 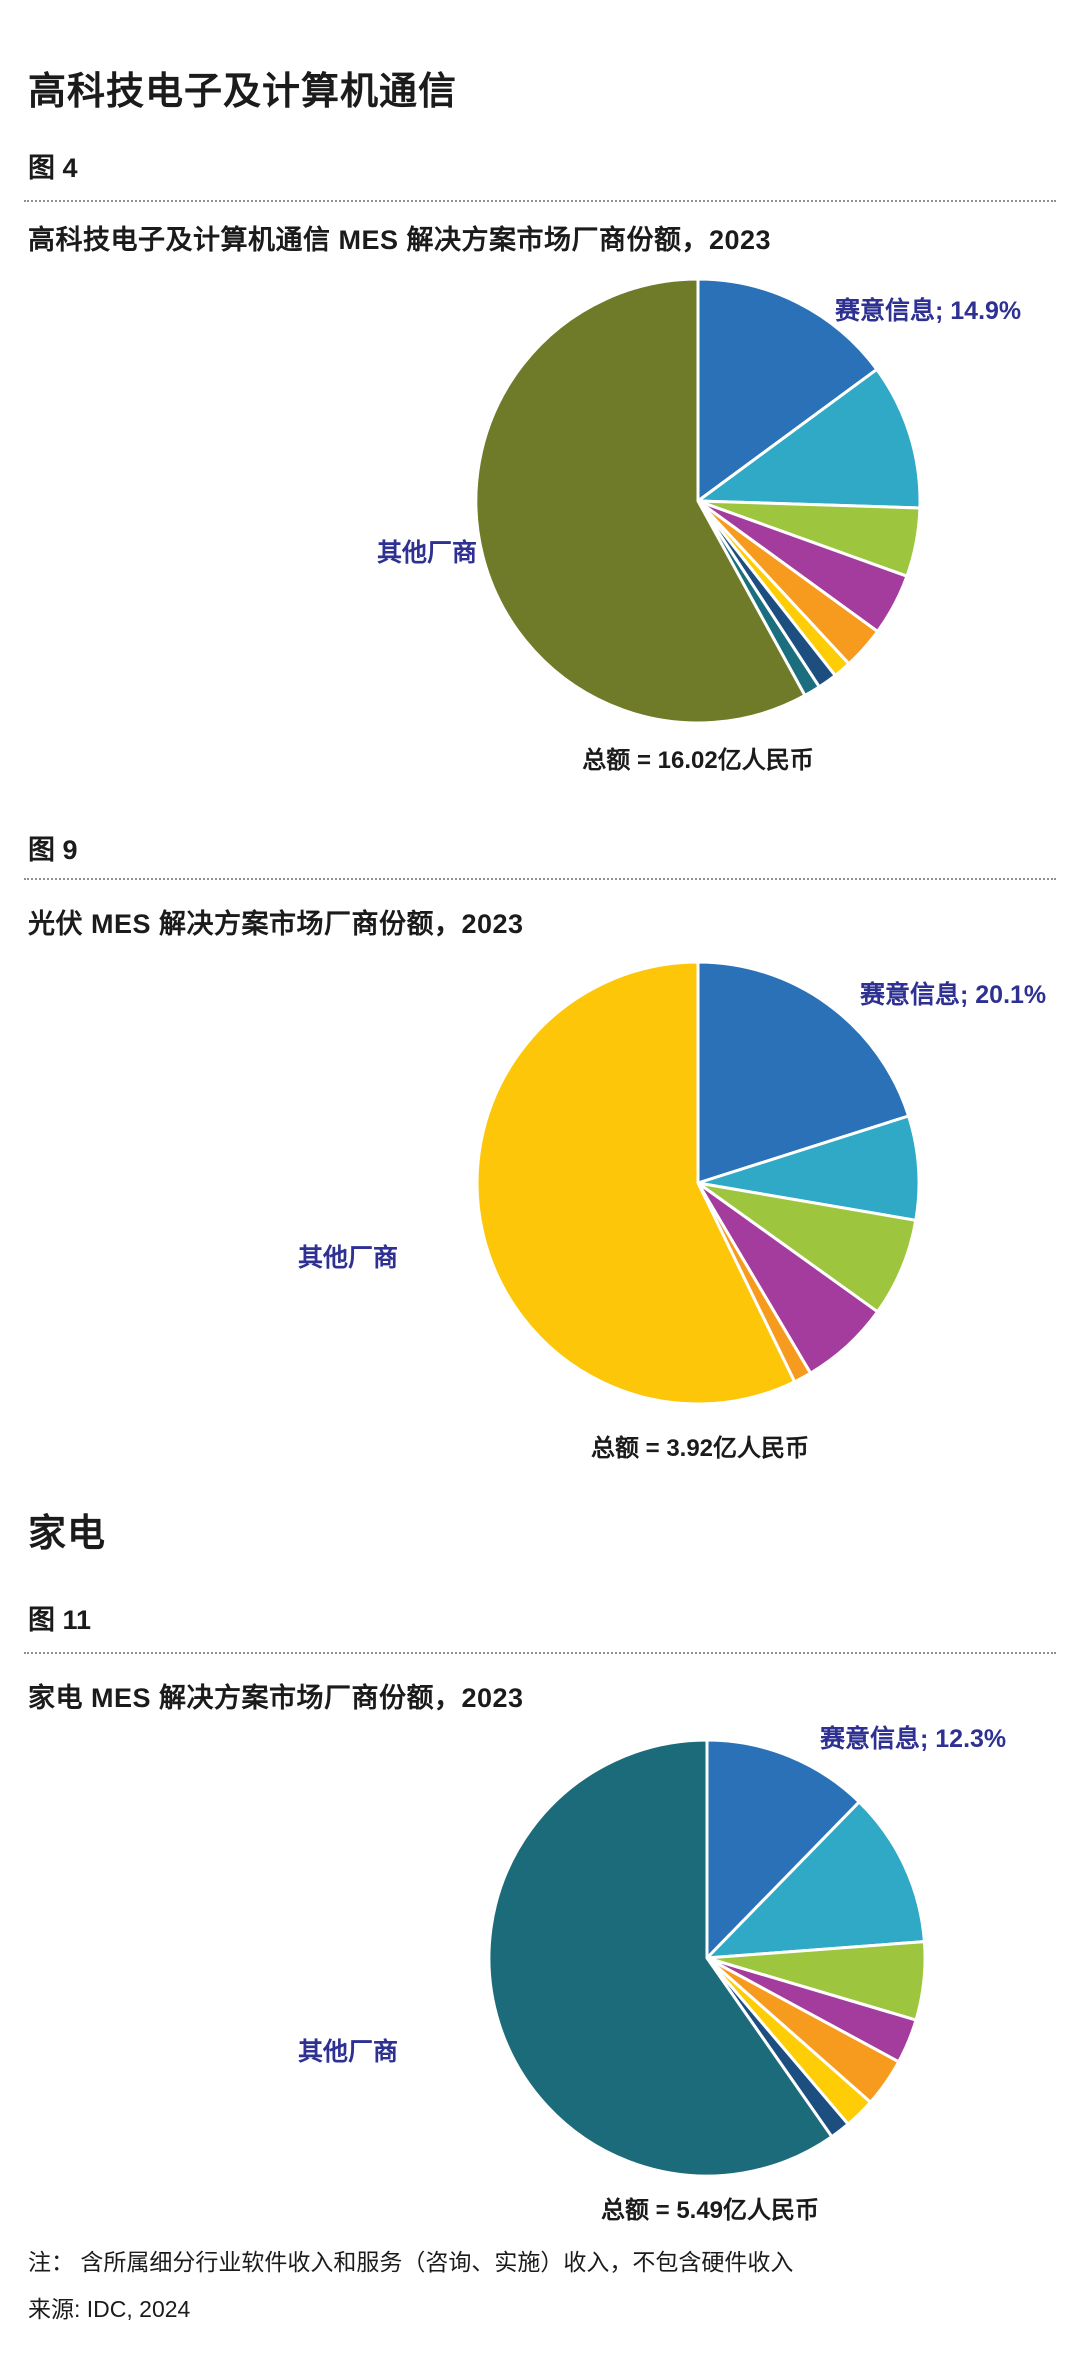 I want to click on chart1-title: 高科技电子及计算机通信 MES 解决方案市场厂商份额，2023, so click(x=400, y=240).